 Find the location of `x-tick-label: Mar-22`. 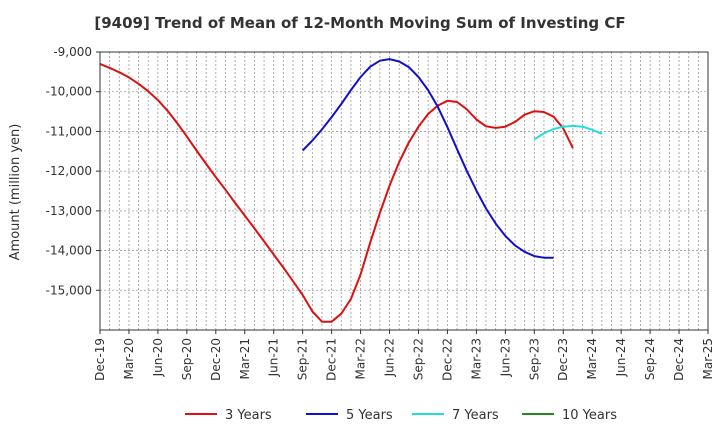

x-tick-label: Mar-22 is located at coordinates (361, 358).